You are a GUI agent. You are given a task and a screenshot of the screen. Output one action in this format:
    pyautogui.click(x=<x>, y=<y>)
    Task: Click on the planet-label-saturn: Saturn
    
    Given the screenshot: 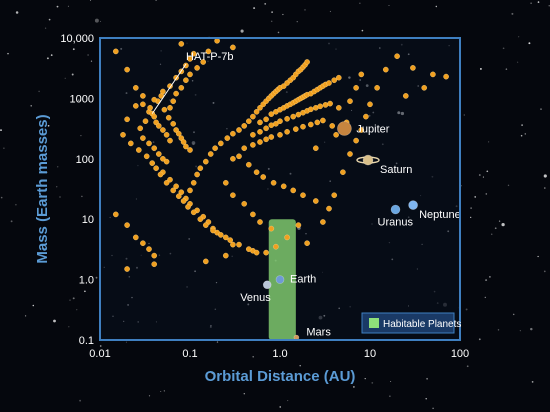 What is the action you would take?
    pyautogui.click(x=396, y=170)
    